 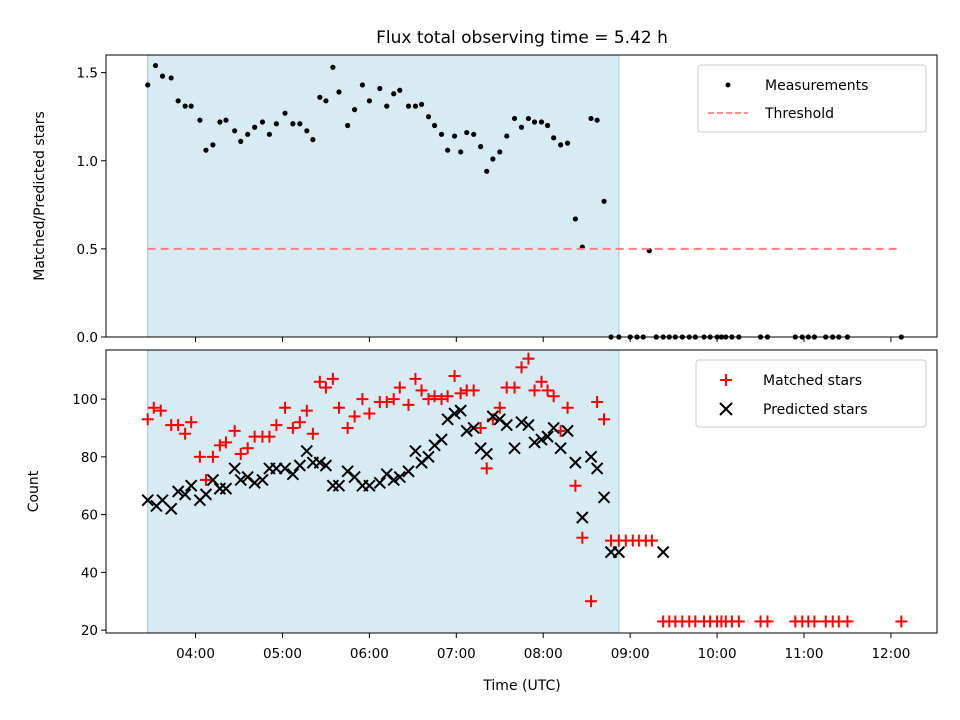 What do you see at coordinates (89, 458) in the screenshot?
I see `bot-y-tick-label: 80` at bounding box center [89, 458].